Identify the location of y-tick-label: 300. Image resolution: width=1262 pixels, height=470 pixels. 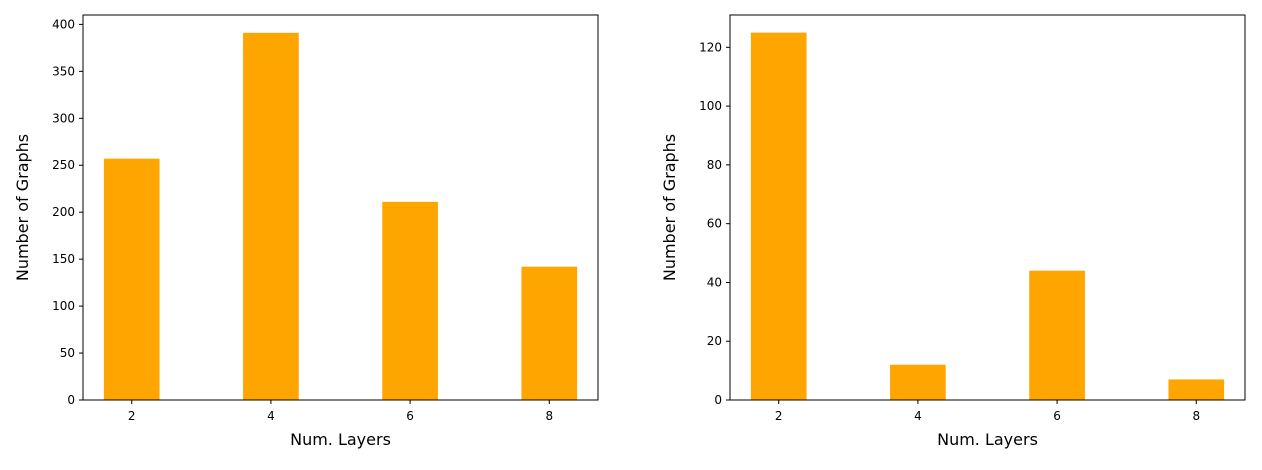
(63, 118).